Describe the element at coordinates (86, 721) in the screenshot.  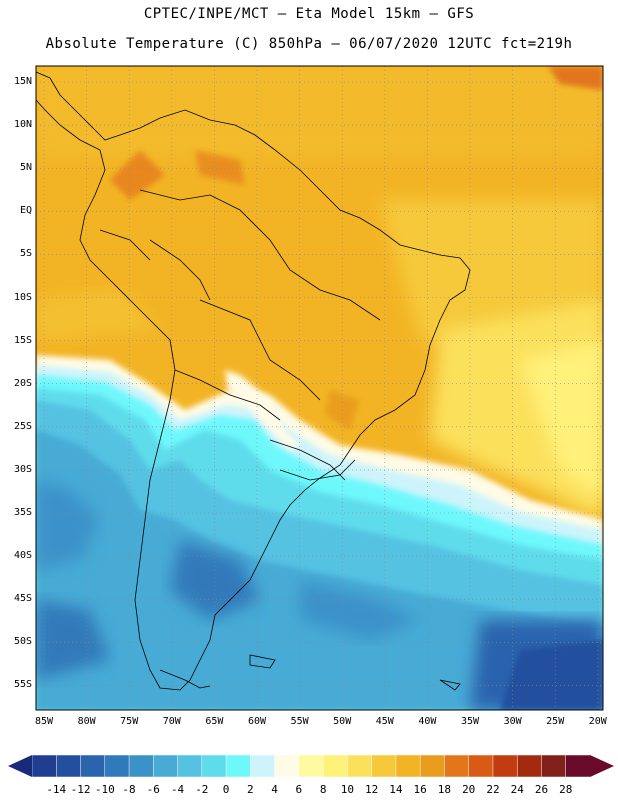
I see `lon-label: 80W` at that location.